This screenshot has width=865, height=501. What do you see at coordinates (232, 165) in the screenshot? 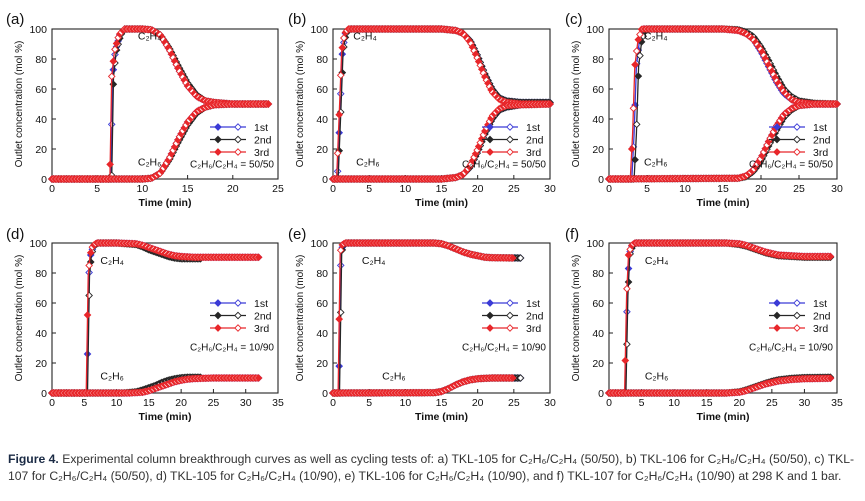
I see `ratio-label: C₂H₆/C₂H₄ = 50/50` at bounding box center [232, 165].